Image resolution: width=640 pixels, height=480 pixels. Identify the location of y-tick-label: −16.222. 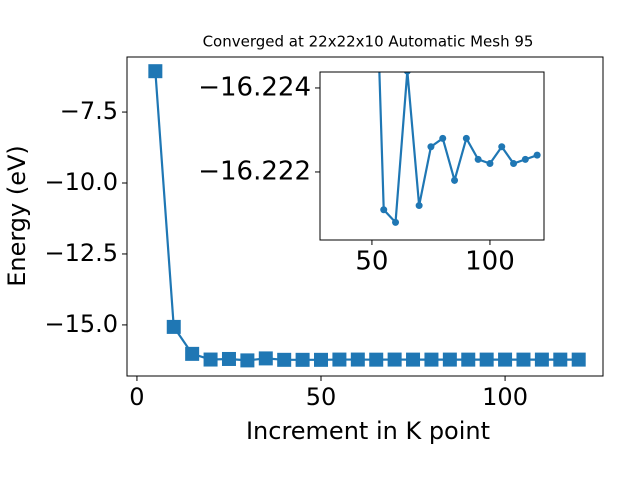
(254, 171).